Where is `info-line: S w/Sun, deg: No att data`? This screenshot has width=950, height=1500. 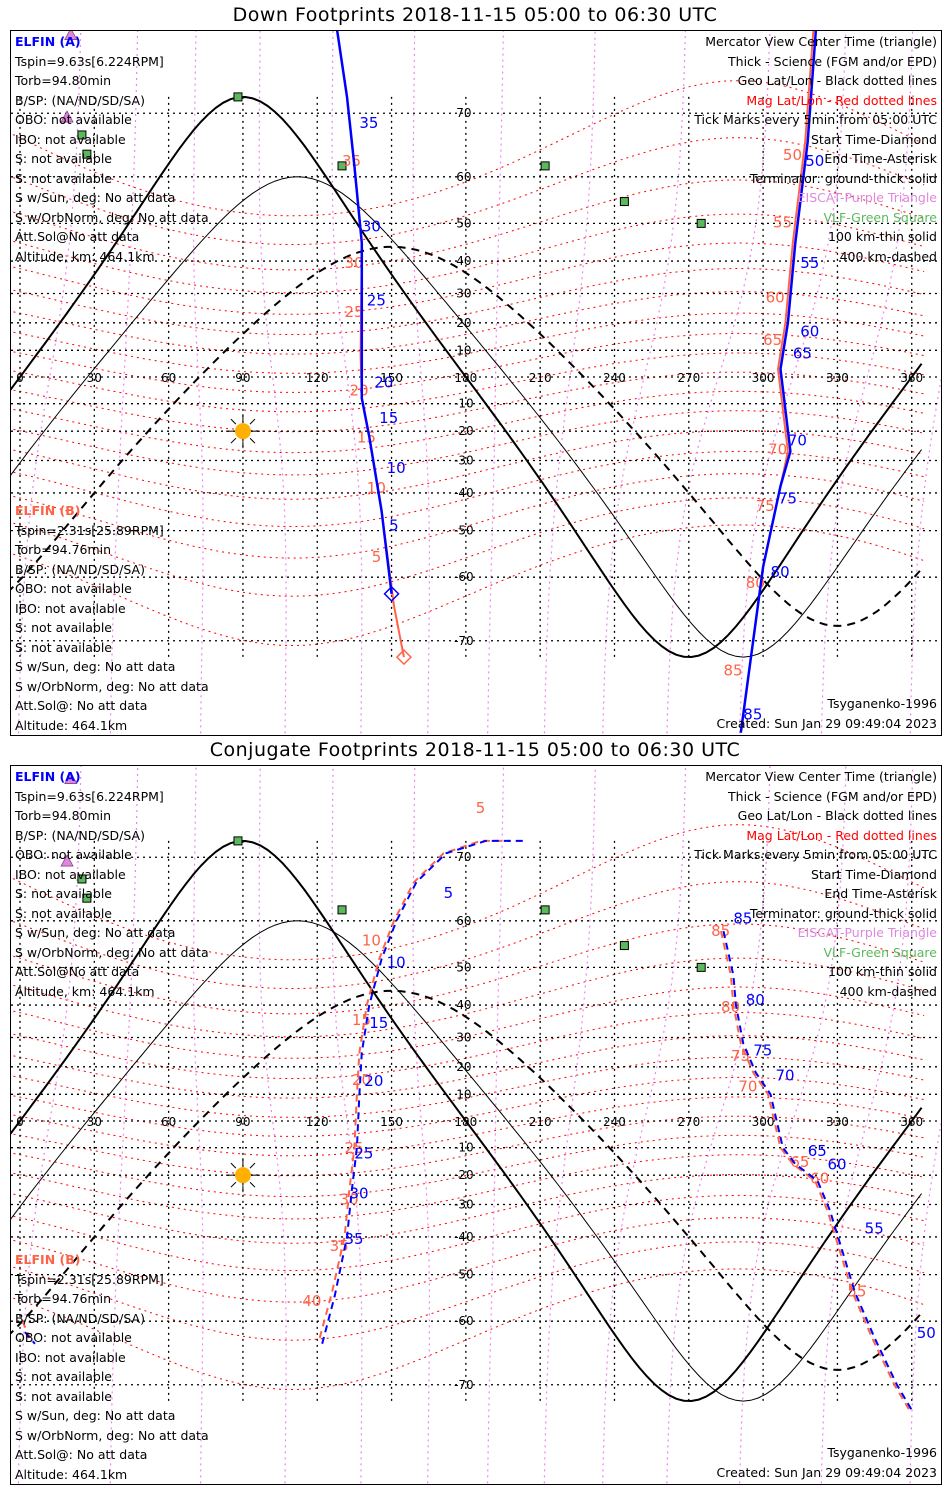 info-line: S w/Sun, deg: No att data is located at coordinates (95, 932).